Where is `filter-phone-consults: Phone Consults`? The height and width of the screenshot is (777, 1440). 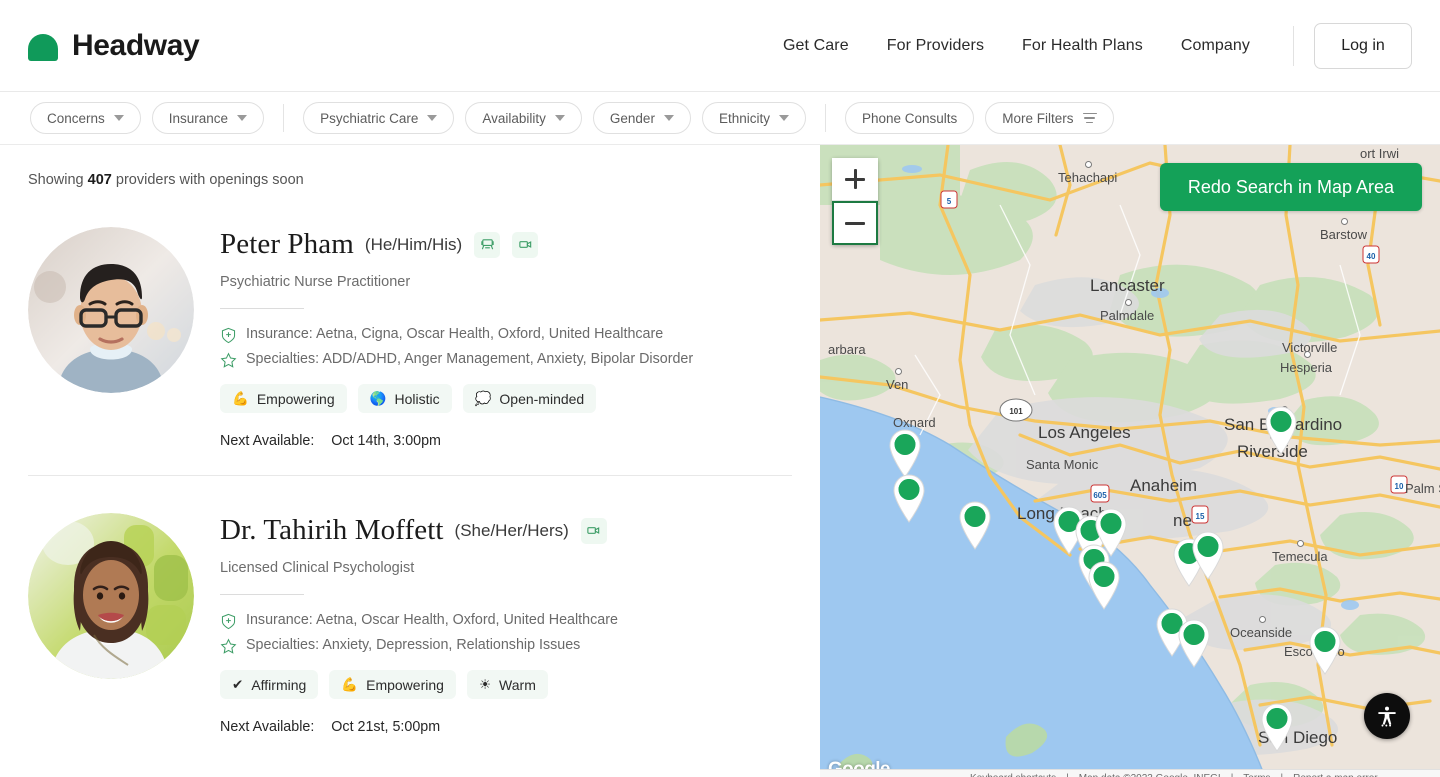 filter-phone-consults: Phone Consults is located at coordinates (909, 118).